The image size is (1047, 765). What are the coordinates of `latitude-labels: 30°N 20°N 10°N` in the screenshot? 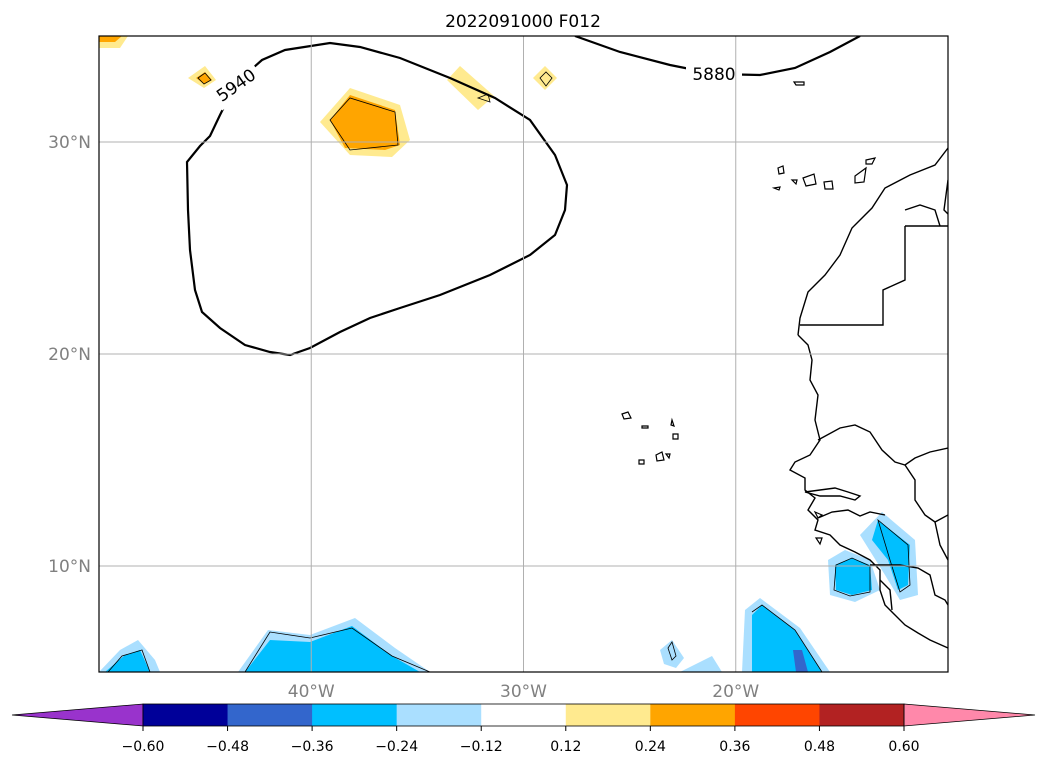 It's located at (69, 355).